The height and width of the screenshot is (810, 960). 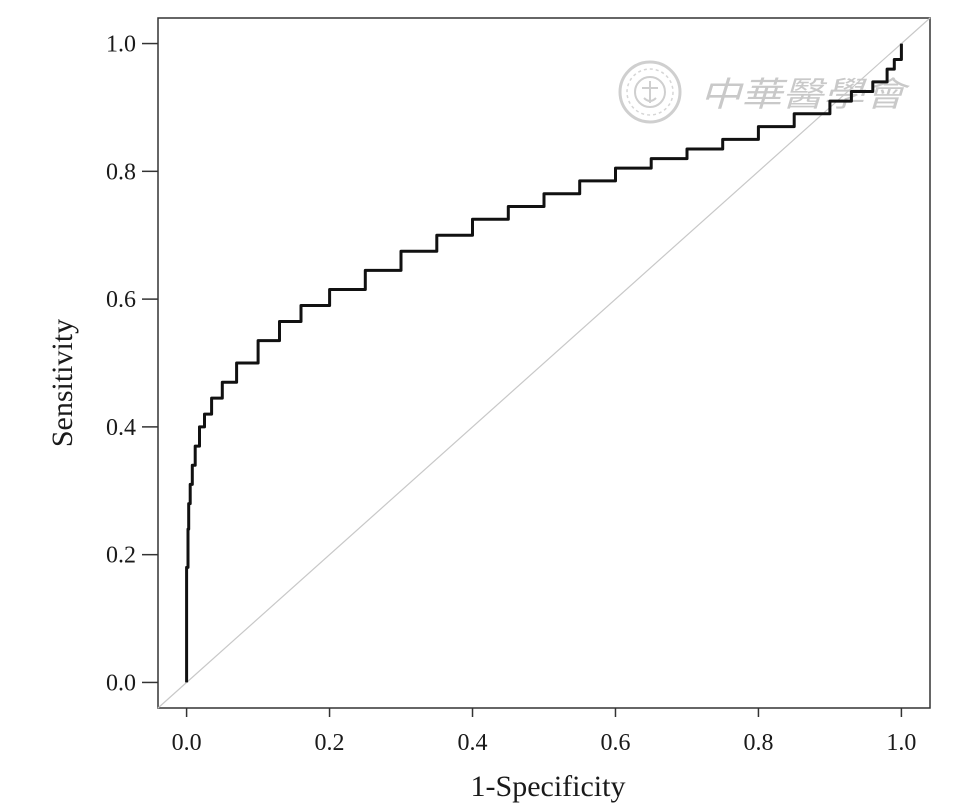 What do you see at coordinates (121, 428) in the screenshot?
I see `y-tick-label: 0.4` at bounding box center [121, 428].